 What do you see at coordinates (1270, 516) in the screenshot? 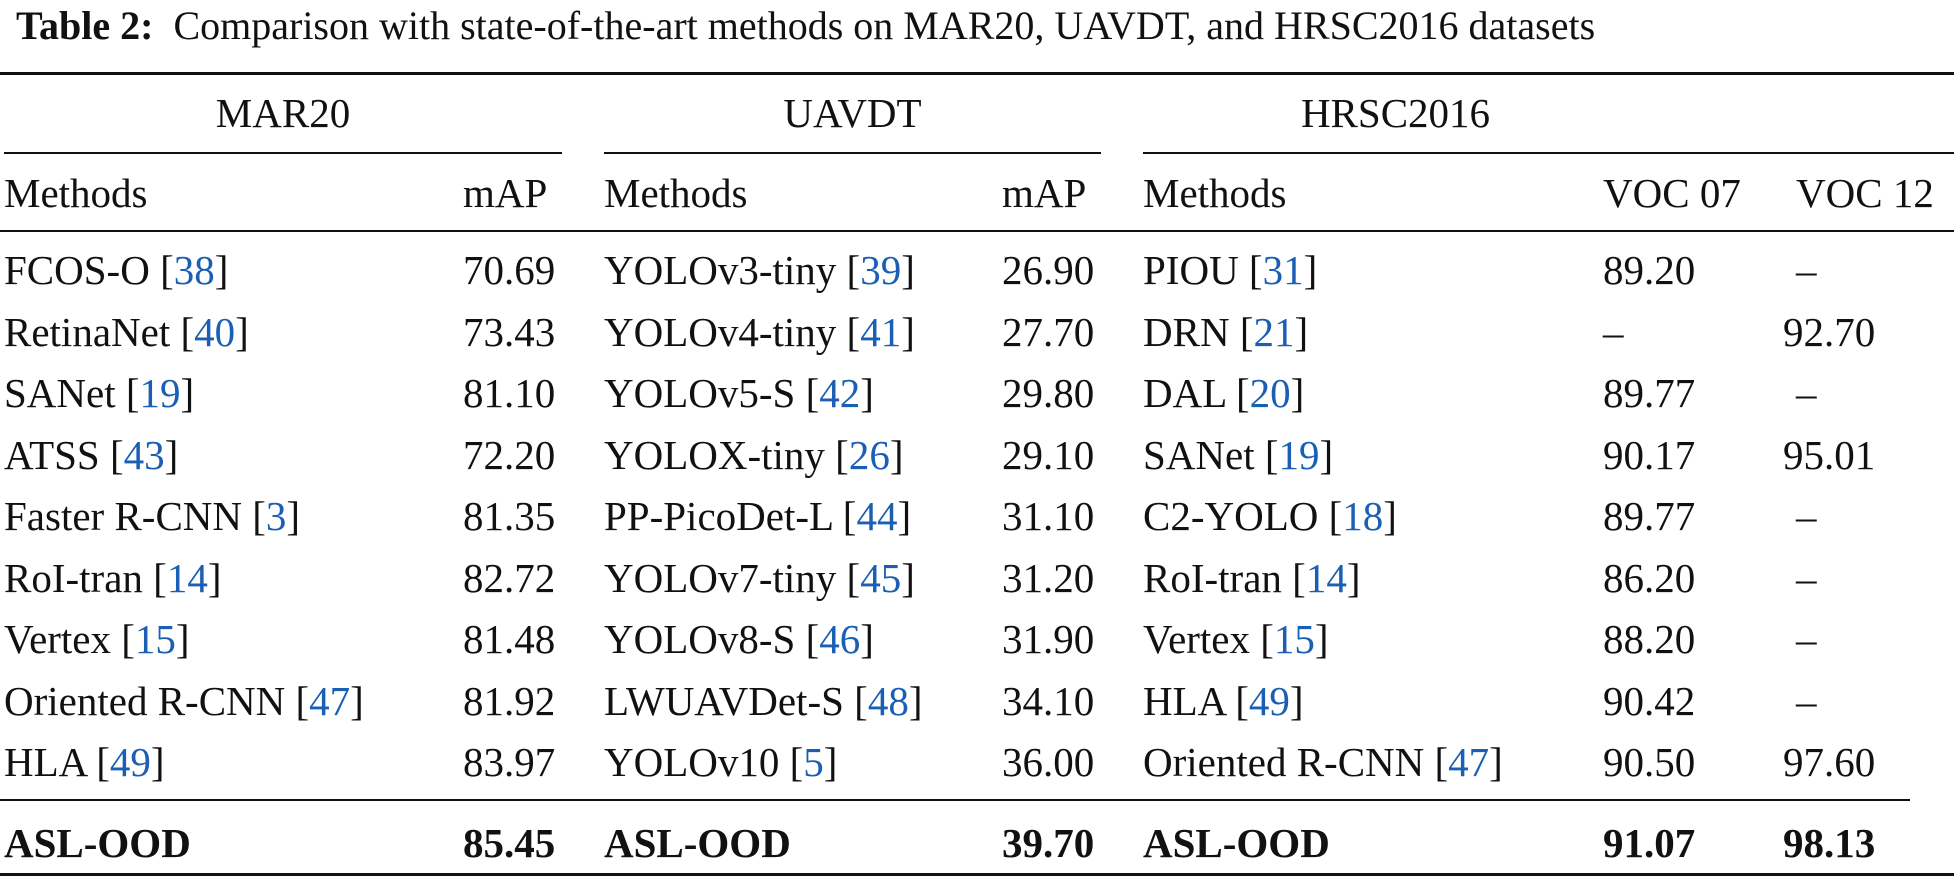
I see `method-hrsc: C2-YOLO [18]` at bounding box center [1270, 516].